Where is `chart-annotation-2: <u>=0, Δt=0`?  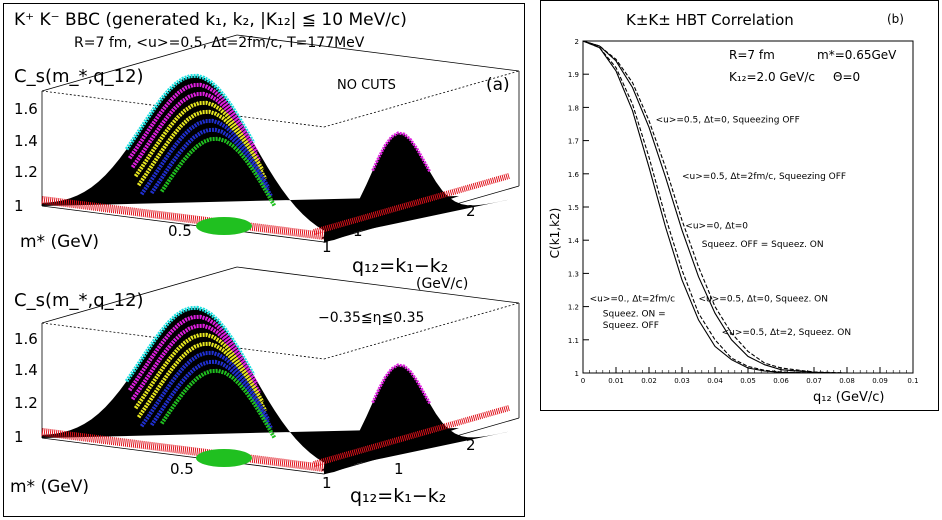
chart-annotation-2: <u>=0, Δt=0 is located at coordinates (716, 227).